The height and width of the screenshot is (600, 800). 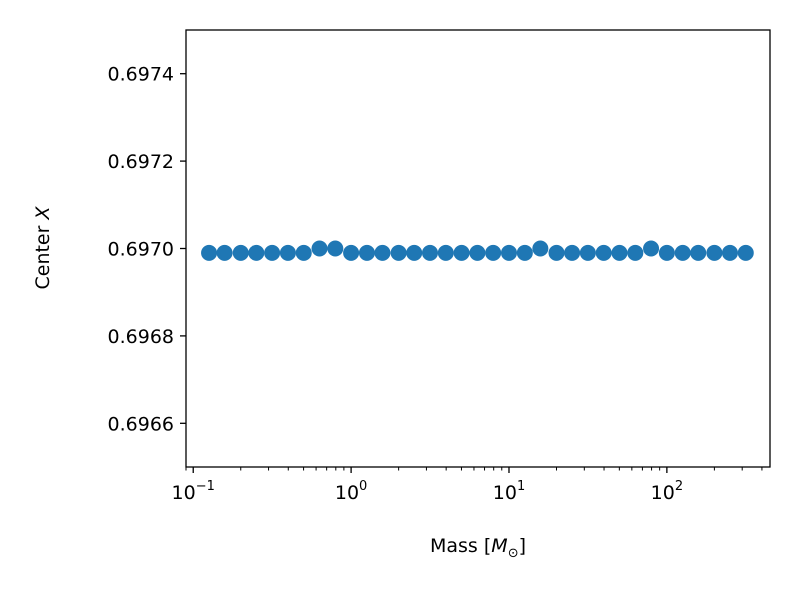 I want to click on x-axis-label: Mass [M⊙], so click(x=478, y=548).